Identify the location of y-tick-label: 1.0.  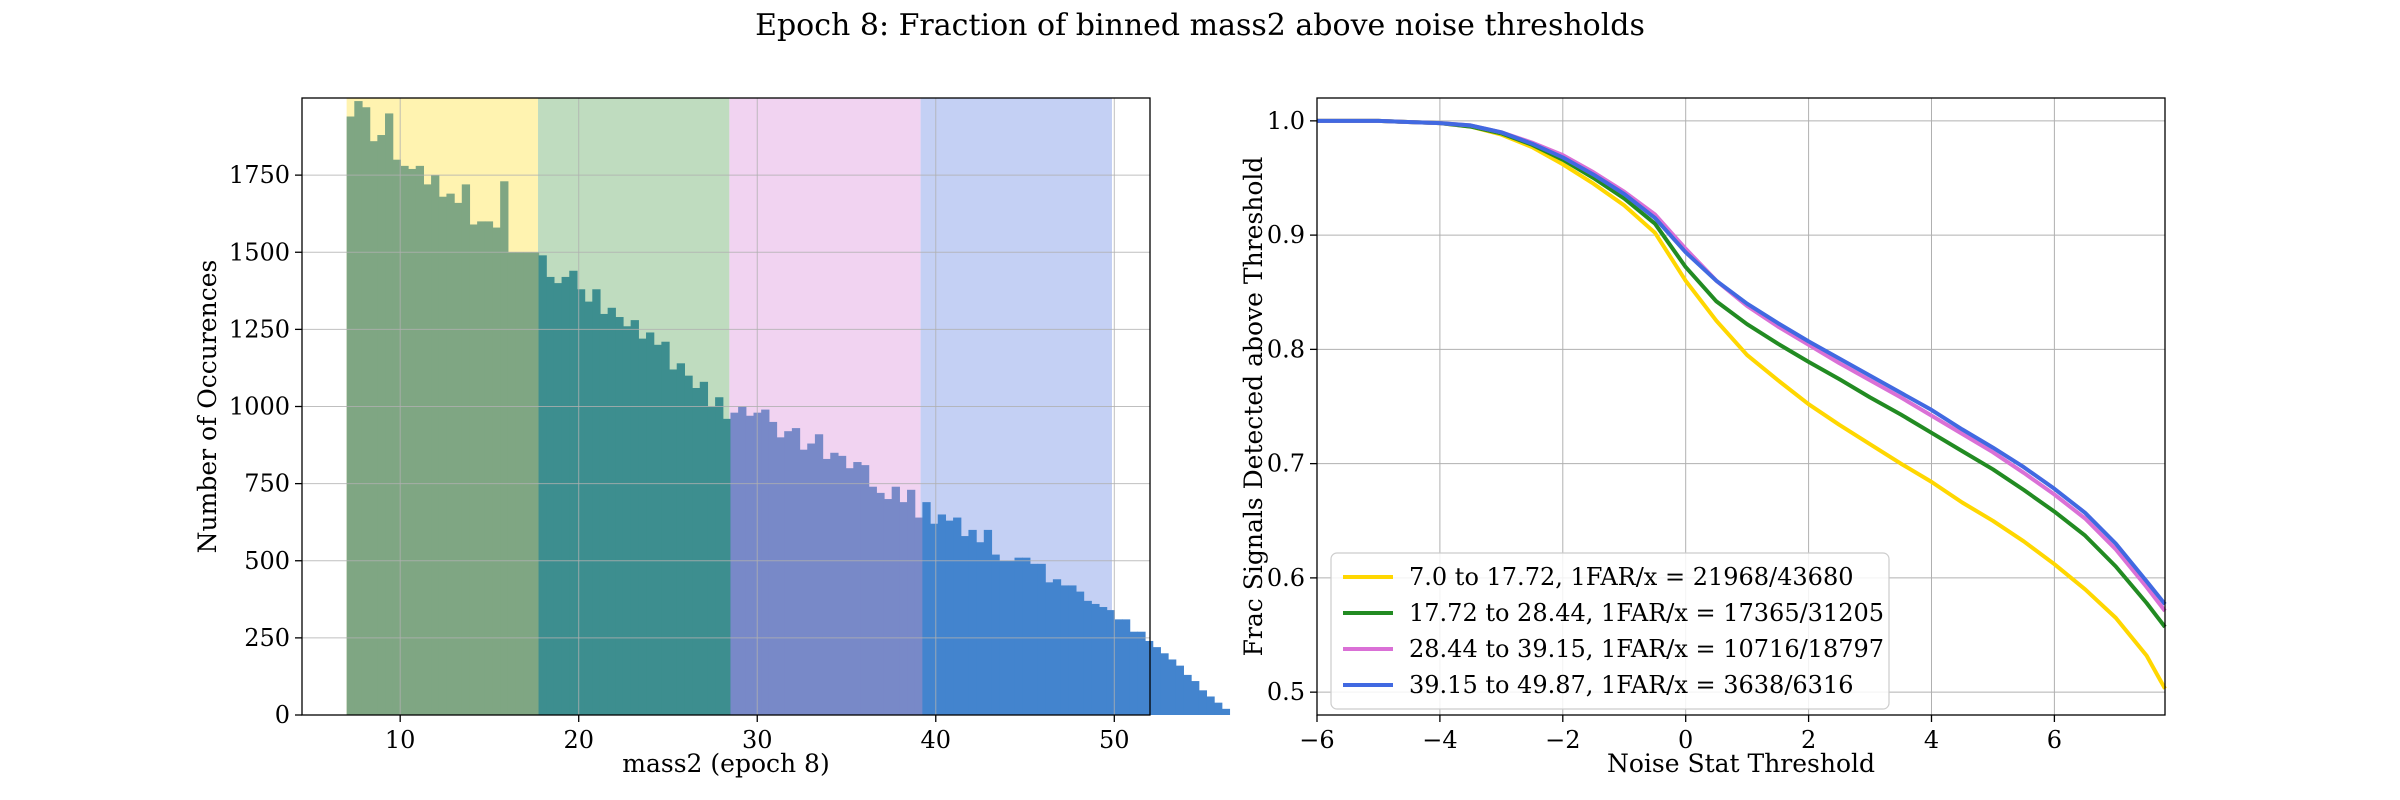
(1286, 121).